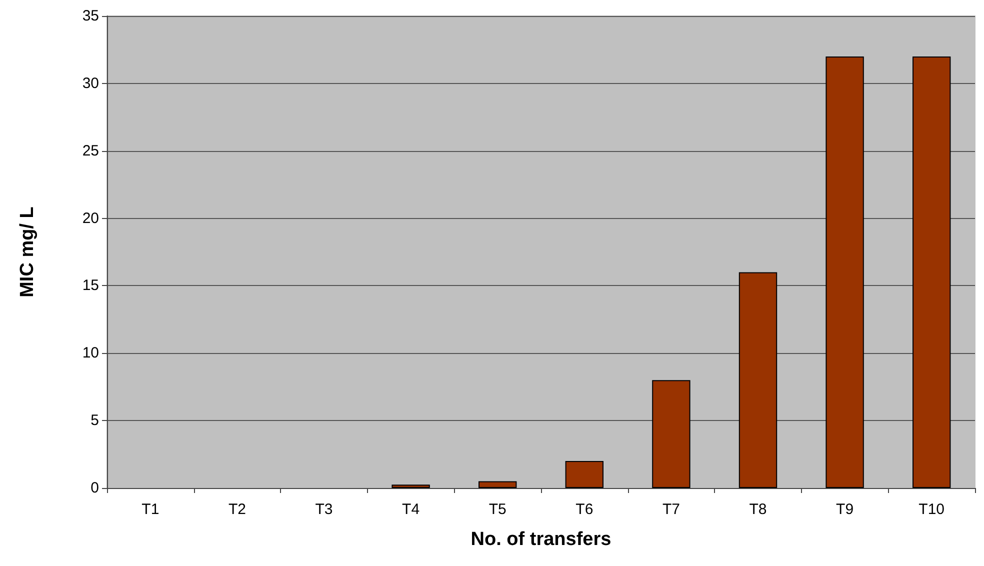 The width and height of the screenshot is (984, 566). What do you see at coordinates (94, 421) in the screenshot?
I see `y-tick-label: 5` at bounding box center [94, 421].